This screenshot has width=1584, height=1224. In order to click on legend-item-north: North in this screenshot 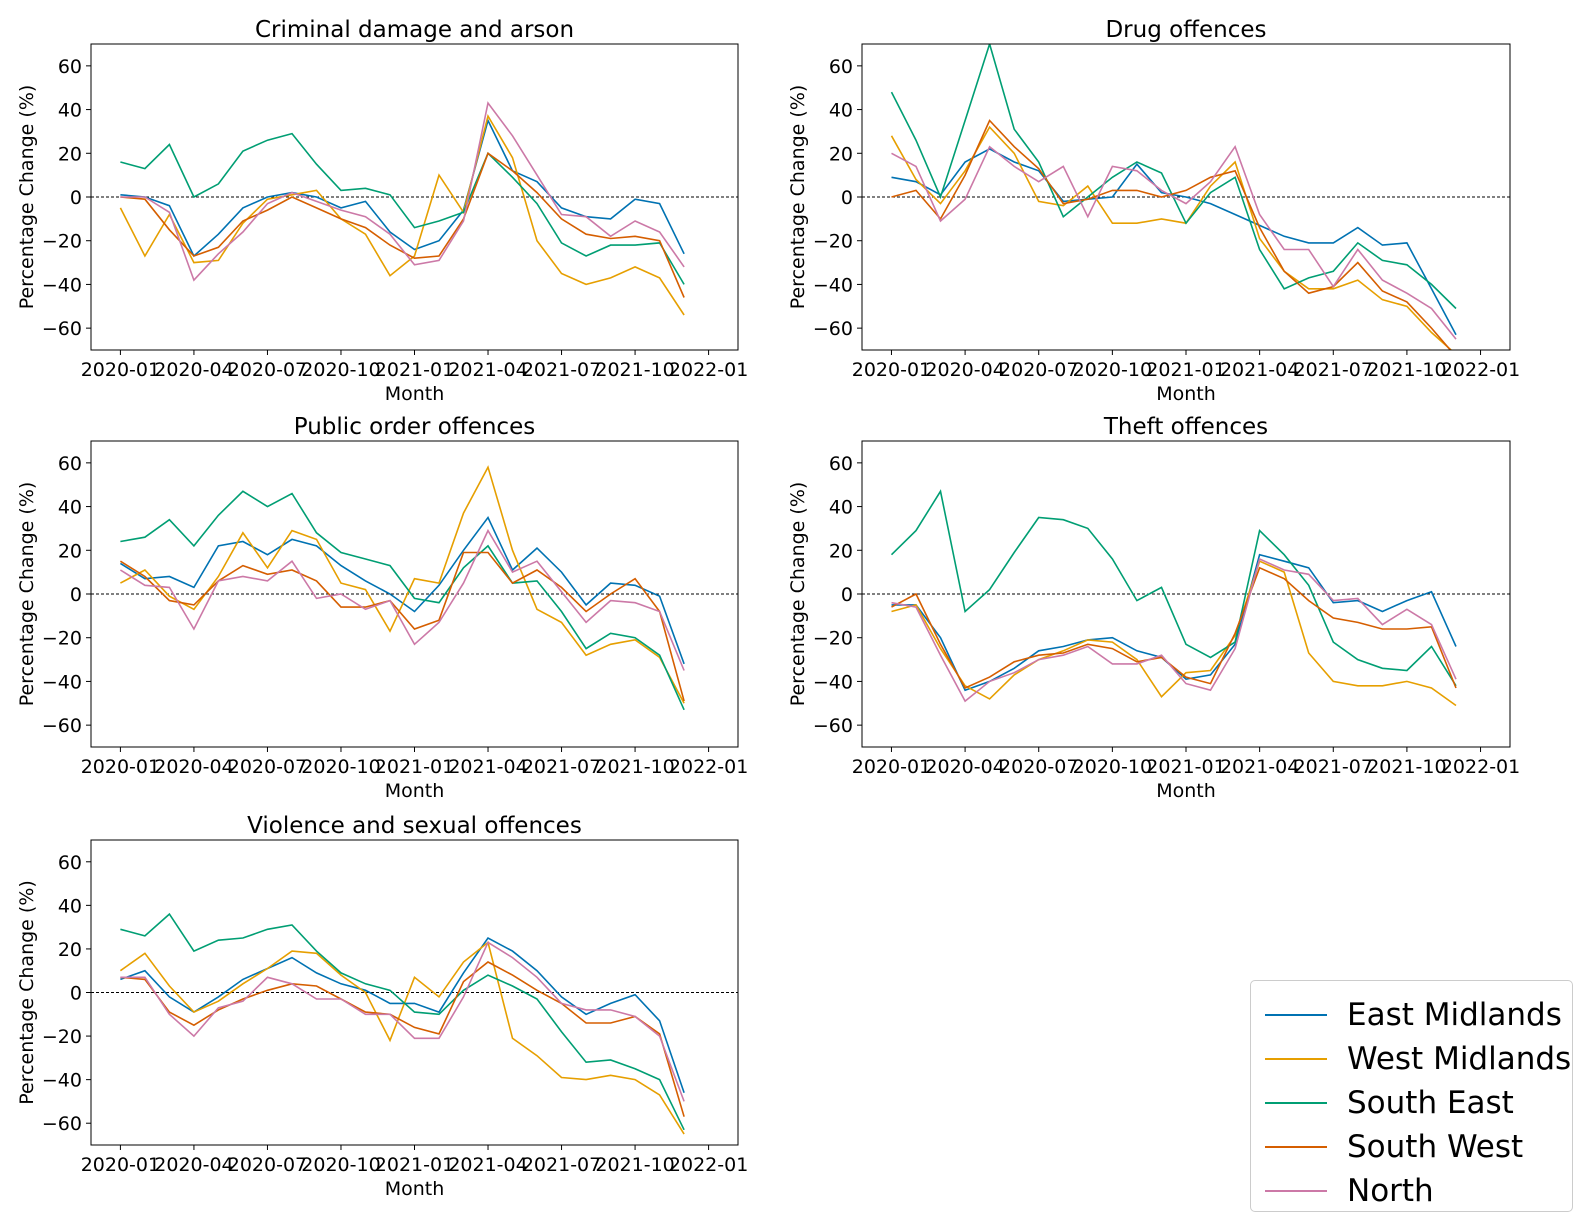, I will do `click(1411, 1191)`.